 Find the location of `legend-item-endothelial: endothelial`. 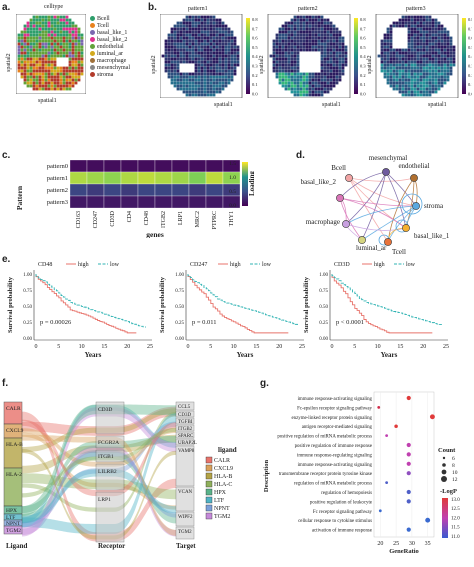

legend-item-endothelial: endothelial is located at coordinates (110, 47).